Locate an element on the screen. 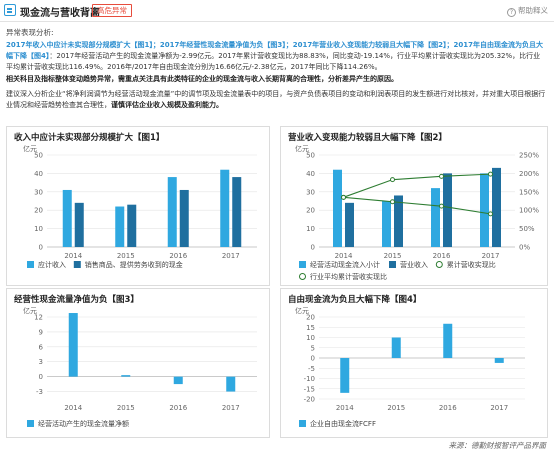 The height and width of the screenshot is (456, 554). y2-tick-label: 0% is located at coordinates (524, 248).